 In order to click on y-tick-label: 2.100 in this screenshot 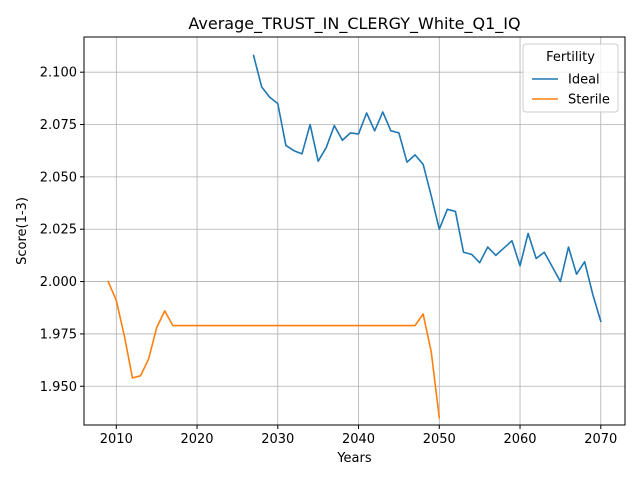, I will do `click(58, 73)`.